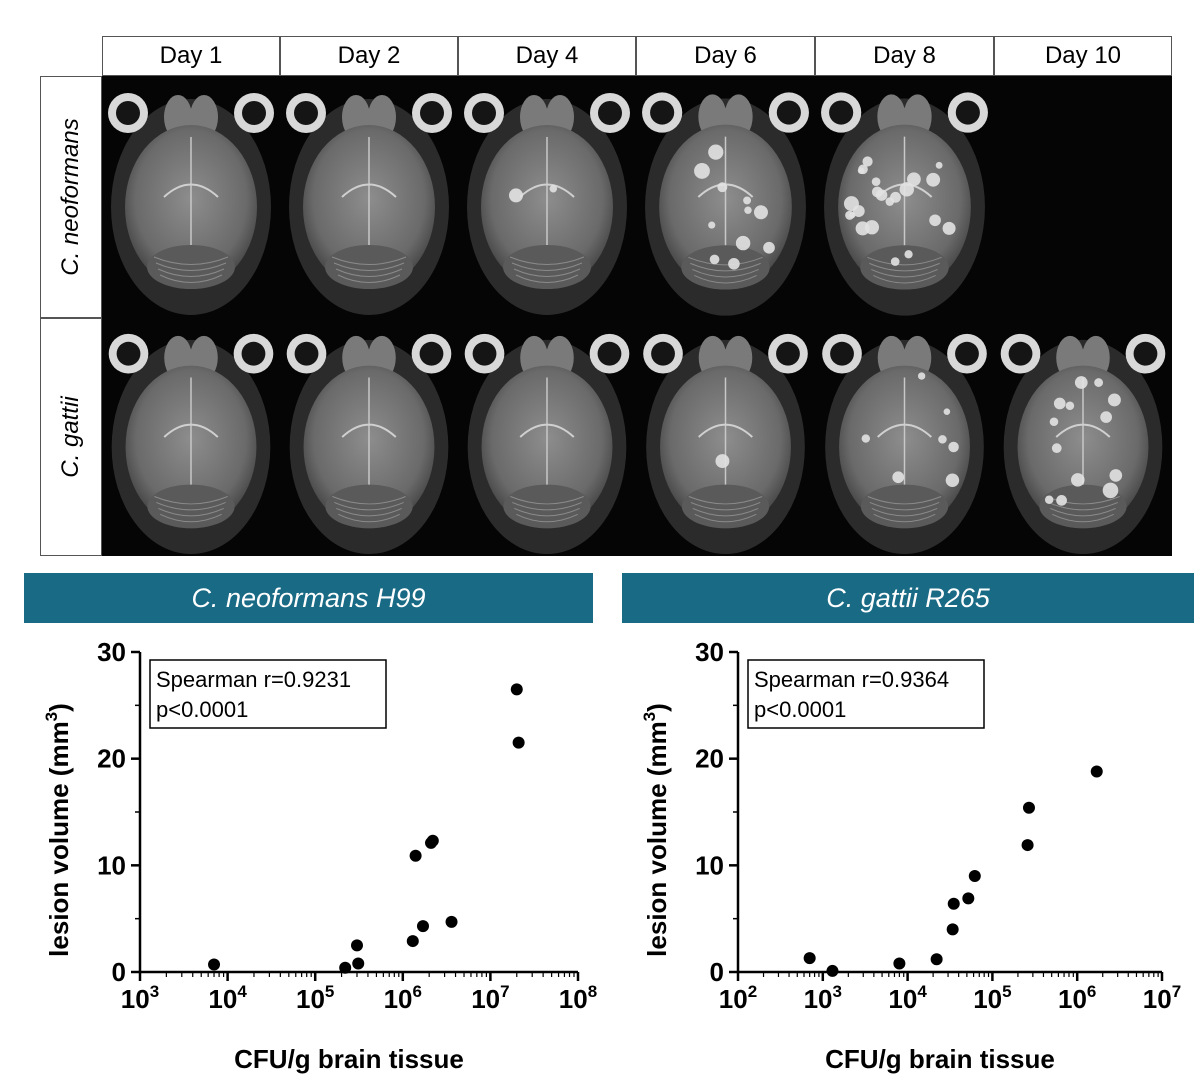 This screenshot has width=1200, height=1091. I want to click on row-header-gattii: C. gattii, so click(71, 437).